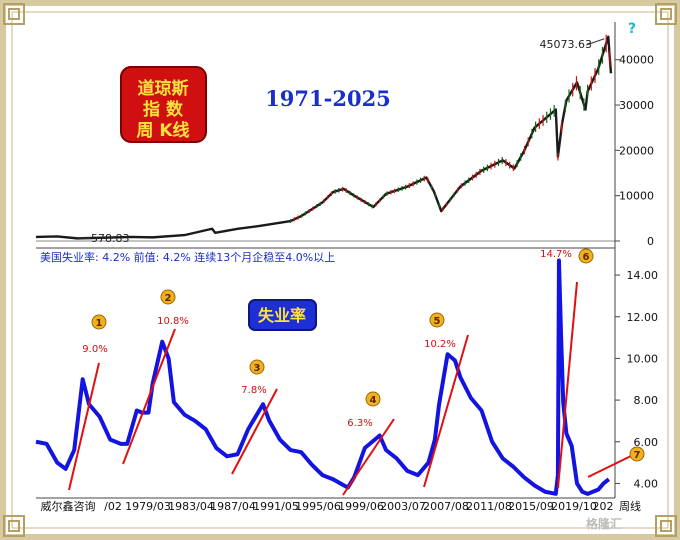  Describe the element at coordinates (531, 506) in the screenshot. I see `x-tick-label: 2015/09` at that location.